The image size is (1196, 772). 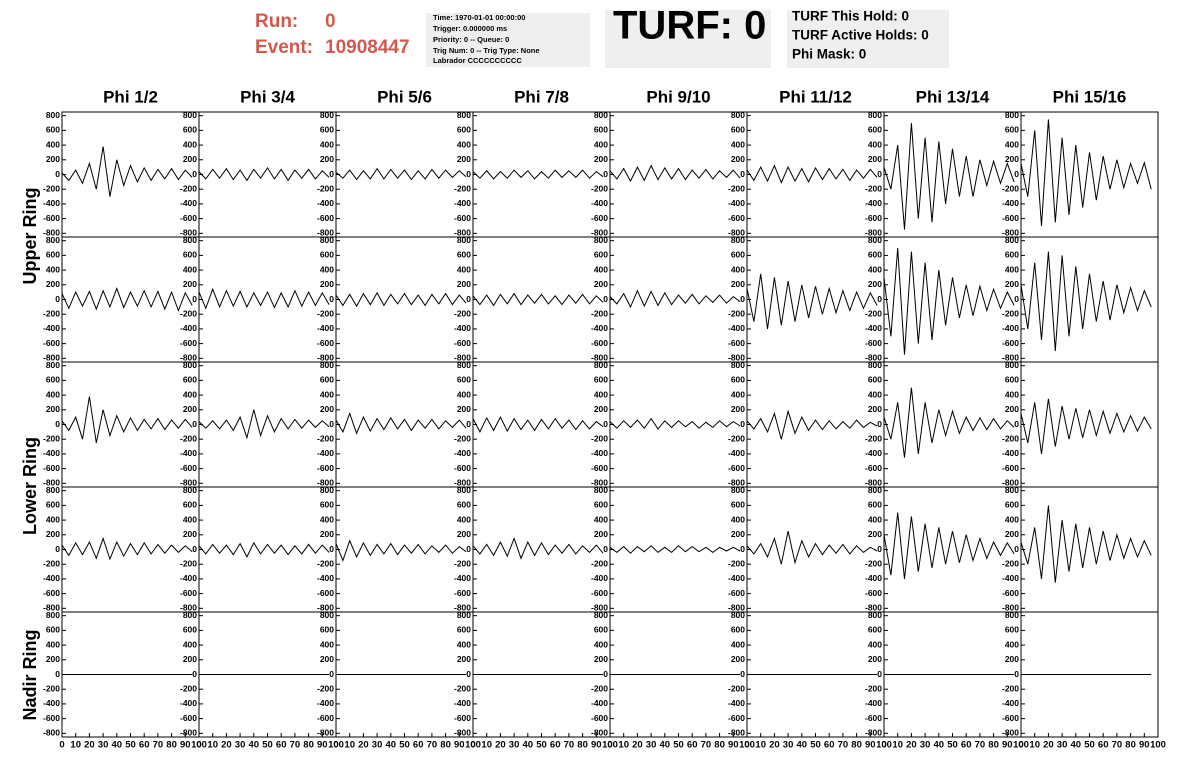 I want to click on info-line: Labrador CCCCCCCCCC, so click(x=477, y=60).